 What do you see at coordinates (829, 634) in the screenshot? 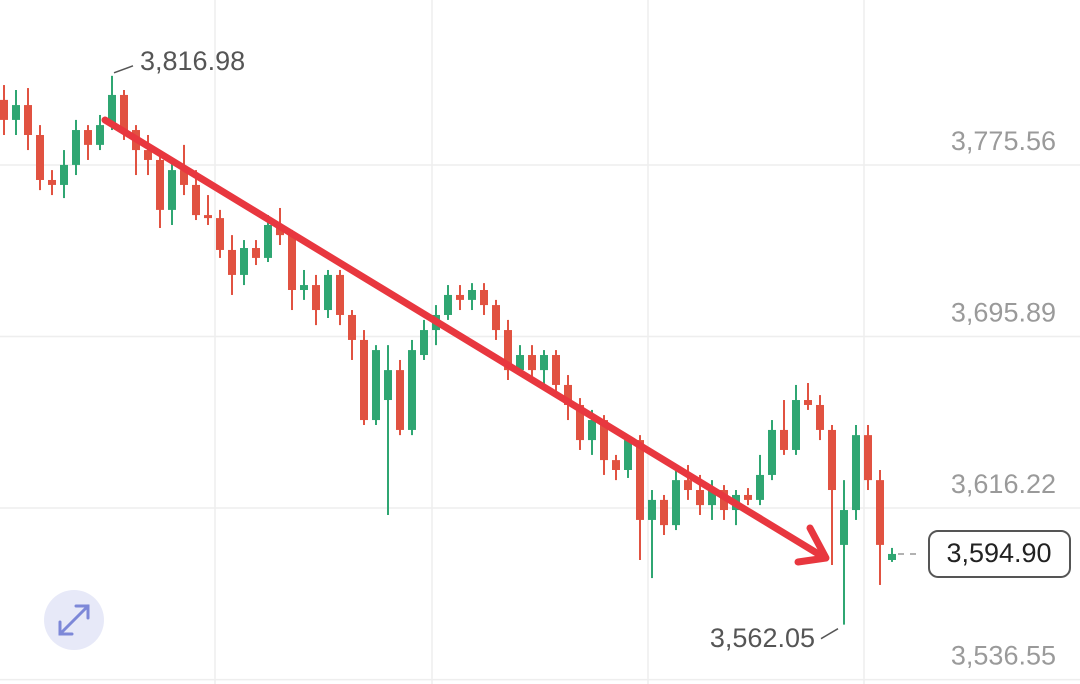
I see `low-leader` at bounding box center [829, 634].